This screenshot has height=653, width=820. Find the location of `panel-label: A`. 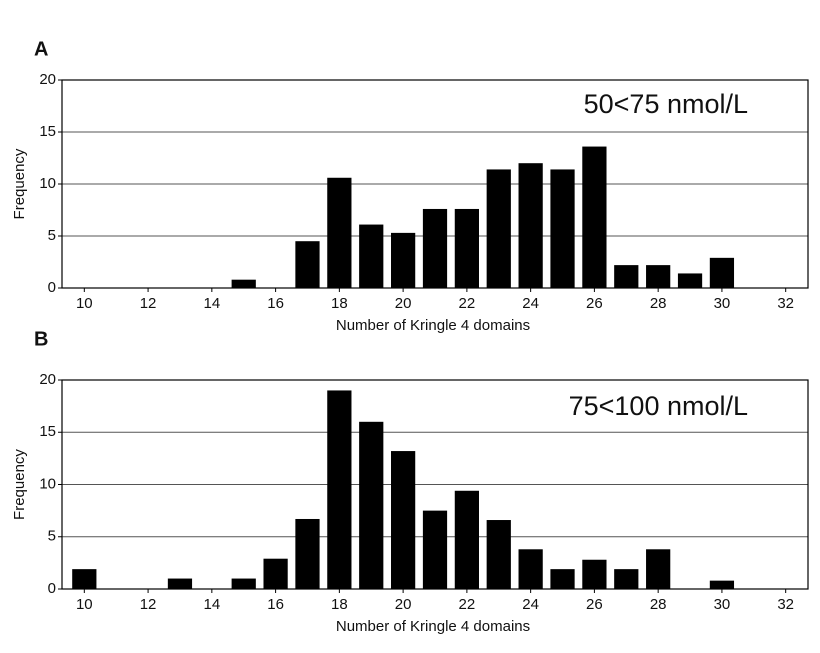

panel-label: A is located at coordinates (41, 49).